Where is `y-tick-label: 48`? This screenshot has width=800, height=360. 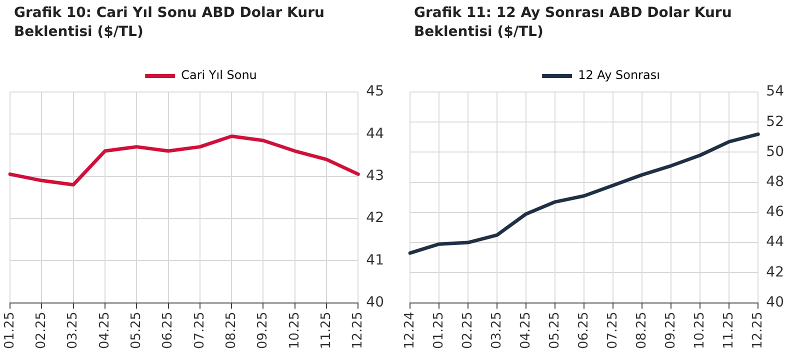
y-tick-label: 48 is located at coordinates (775, 182).